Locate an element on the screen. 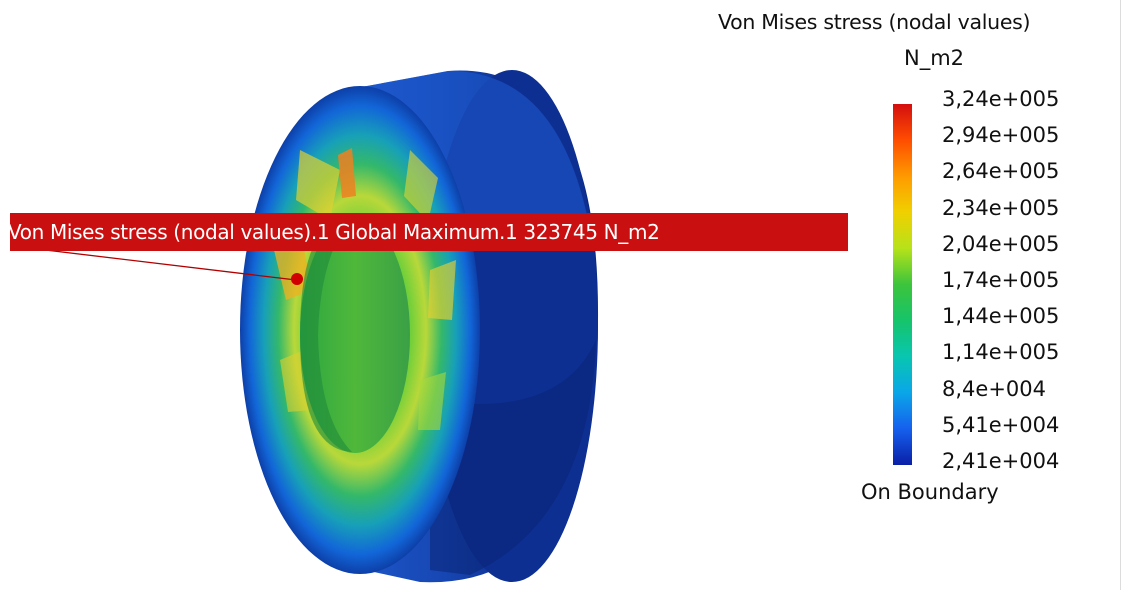 The height and width of the screenshot is (590, 1138). legend-unit: N_m2 is located at coordinates (934, 58).